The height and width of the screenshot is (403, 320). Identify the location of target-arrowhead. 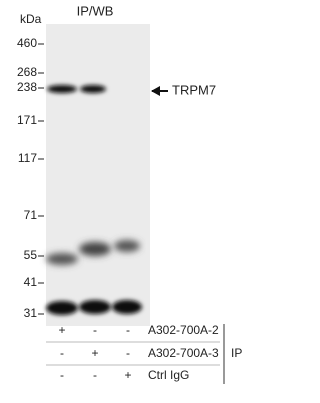
(155, 91).